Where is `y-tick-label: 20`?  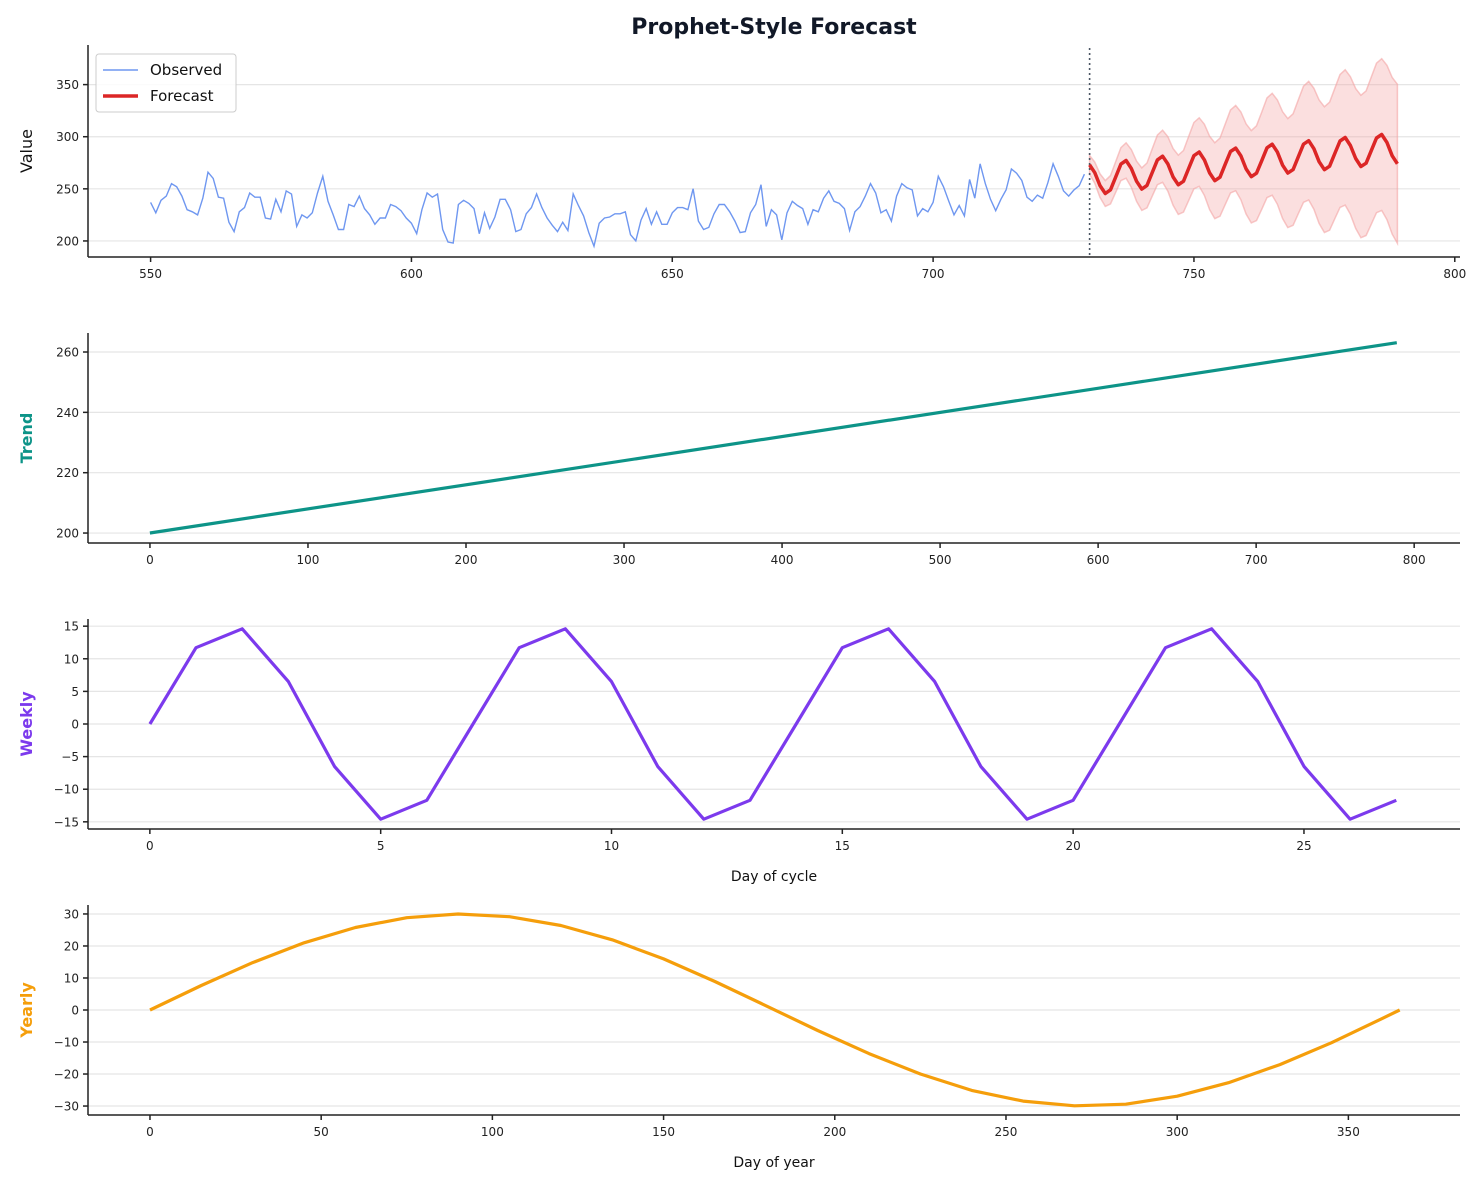 y-tick-label: 20 is located at coordinates (71, 946).